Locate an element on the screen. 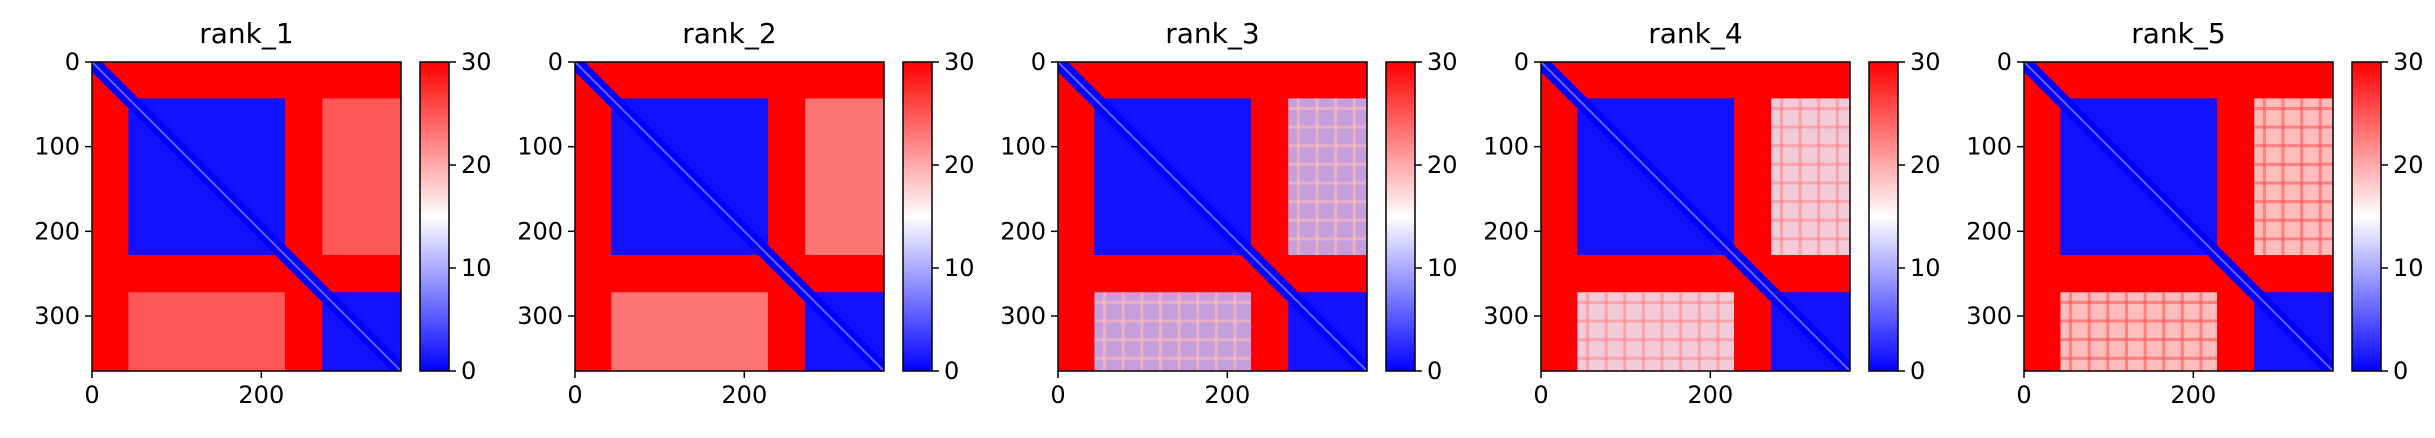 This screenshot has width=2435, height=438. panel-title: rank_1 is located at coordinates (246, 33).